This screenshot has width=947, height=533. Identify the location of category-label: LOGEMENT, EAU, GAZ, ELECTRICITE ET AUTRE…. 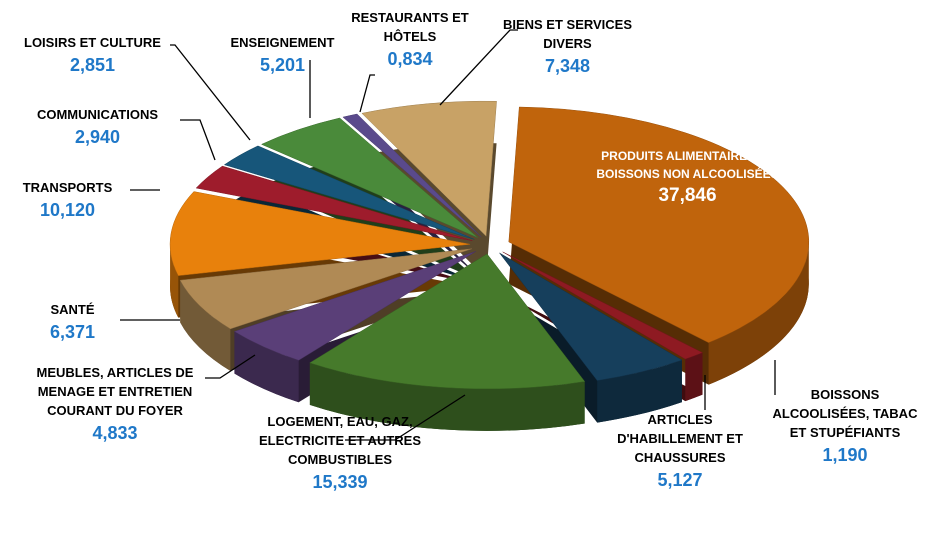
(340, 440).